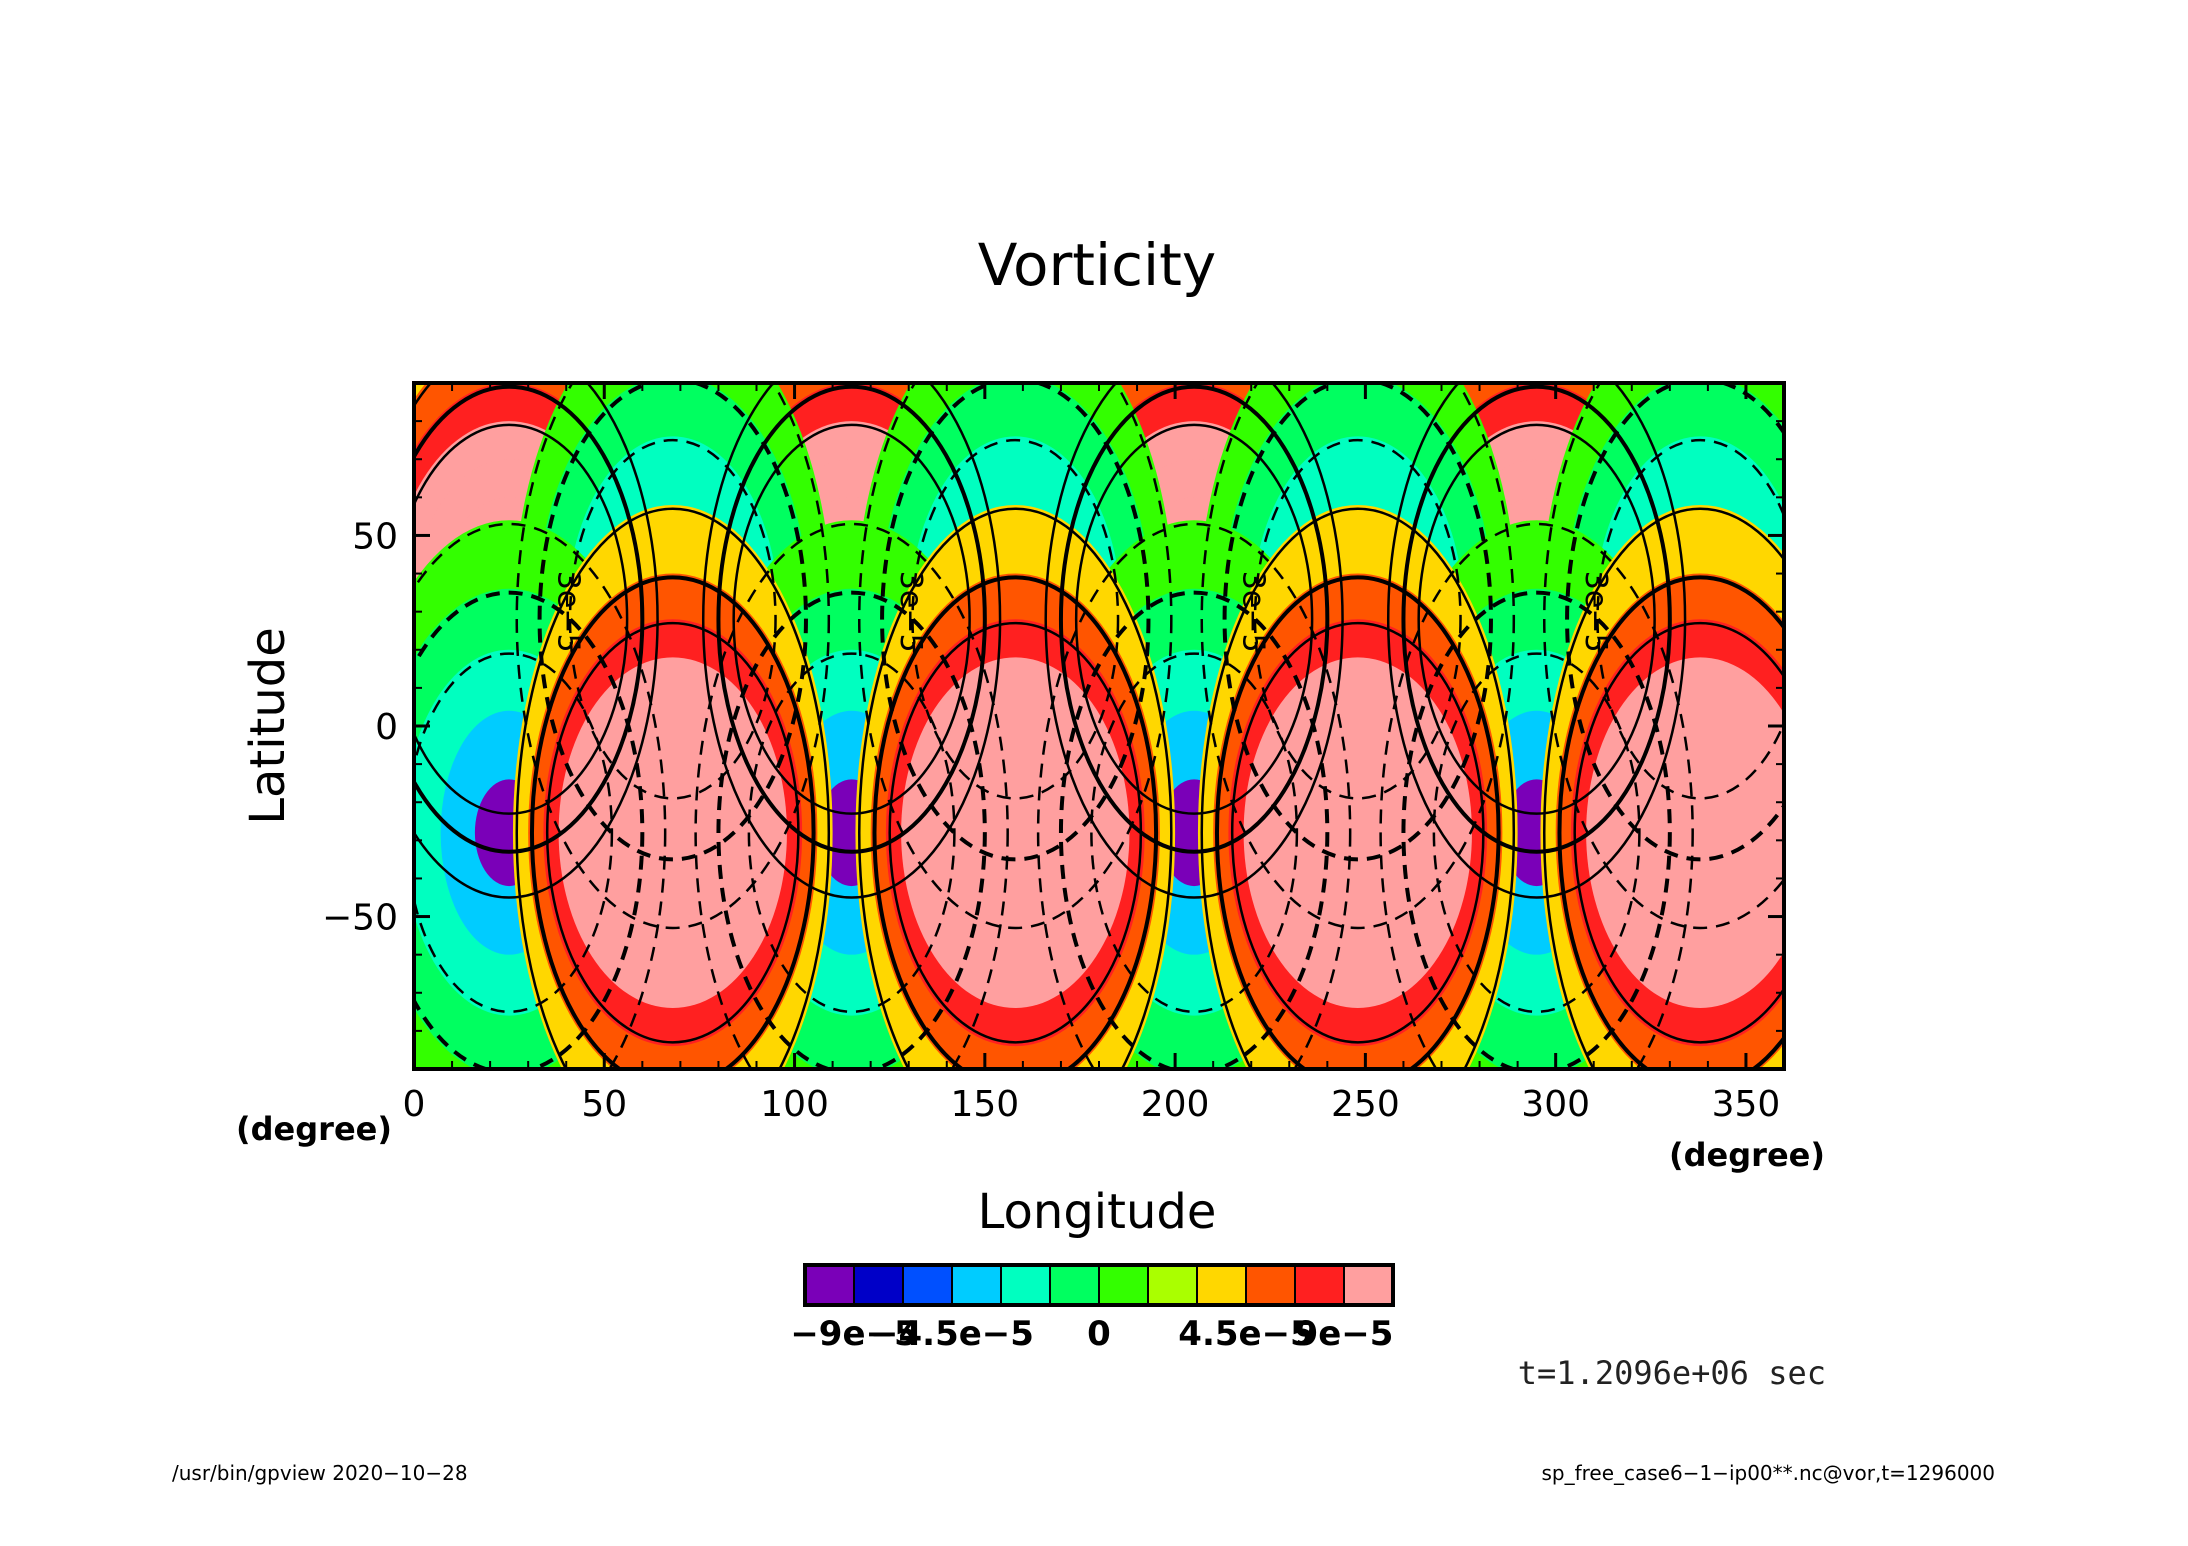 The width and height of the screenshot is (2188, 1546). What do you see at coordinates (360, 918) in the screenshot?
I see `y-tick-label-0: −50` at bounding box center [360, 918].